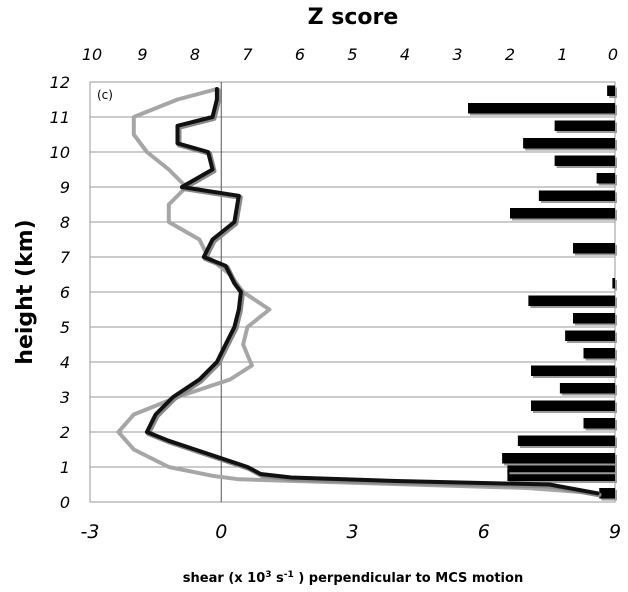 The image size is (628, 592). Describe the element at coordinates (142, 54) in the screenshot. I see `z-score-tick-label: 9` at that location.